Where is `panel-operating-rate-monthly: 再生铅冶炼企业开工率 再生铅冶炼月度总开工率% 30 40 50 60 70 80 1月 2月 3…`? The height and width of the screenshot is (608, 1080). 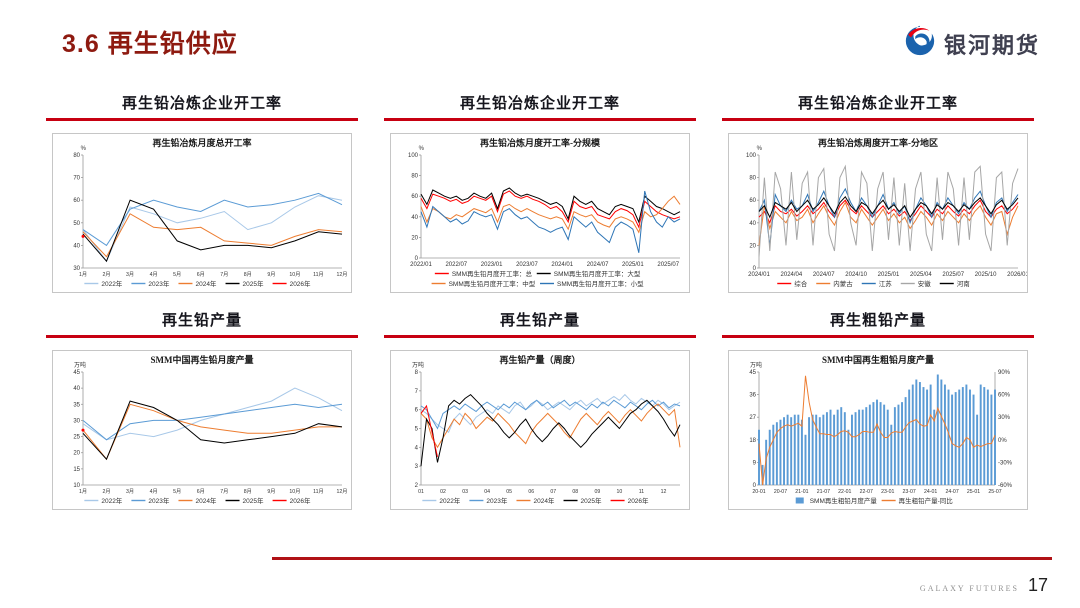 panel-operating-rate-monthly: 再生铅冶炼企业开工率 再生铅冶炼月度总开工率% 30 40 50 60 70 80 1月 2月 3… is located at coordinates (202, 192).